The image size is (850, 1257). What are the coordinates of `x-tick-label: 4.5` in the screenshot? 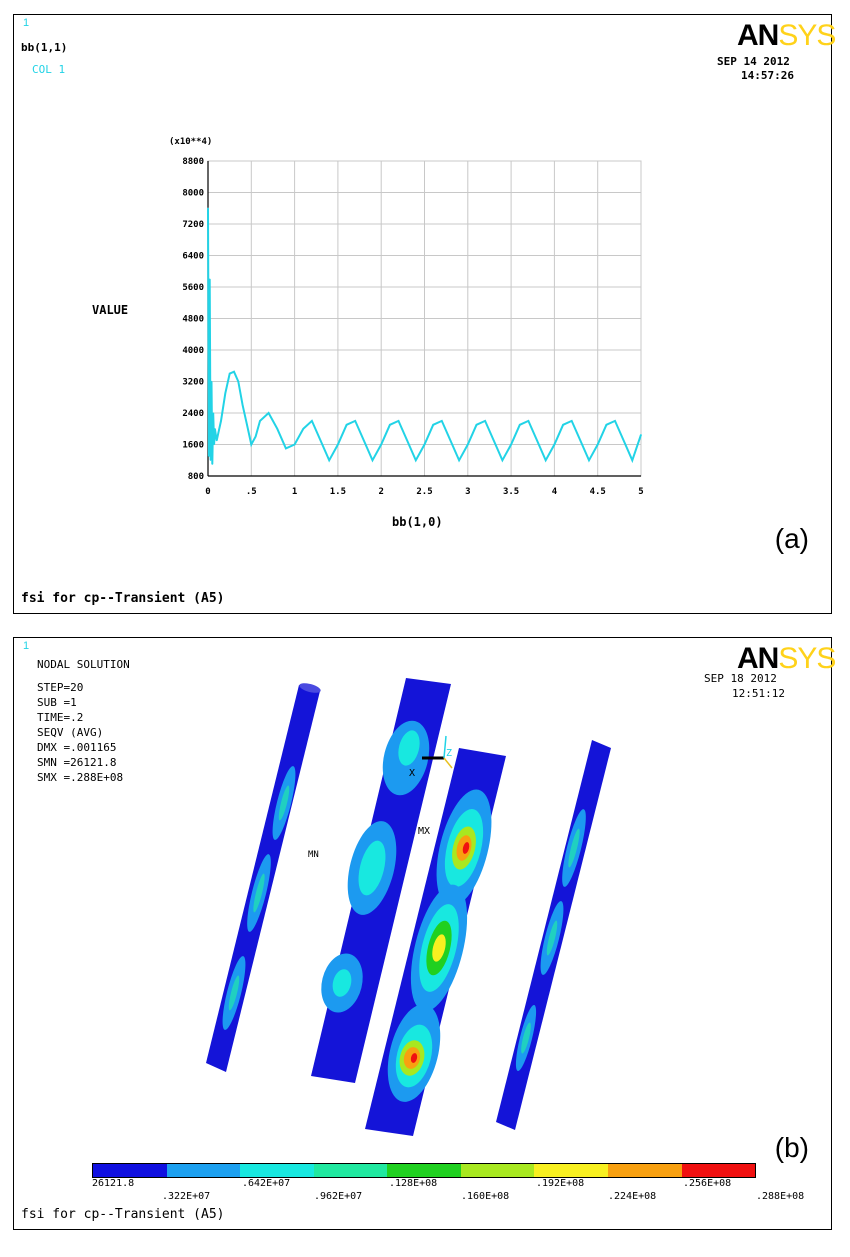 It's located at (598, 492).